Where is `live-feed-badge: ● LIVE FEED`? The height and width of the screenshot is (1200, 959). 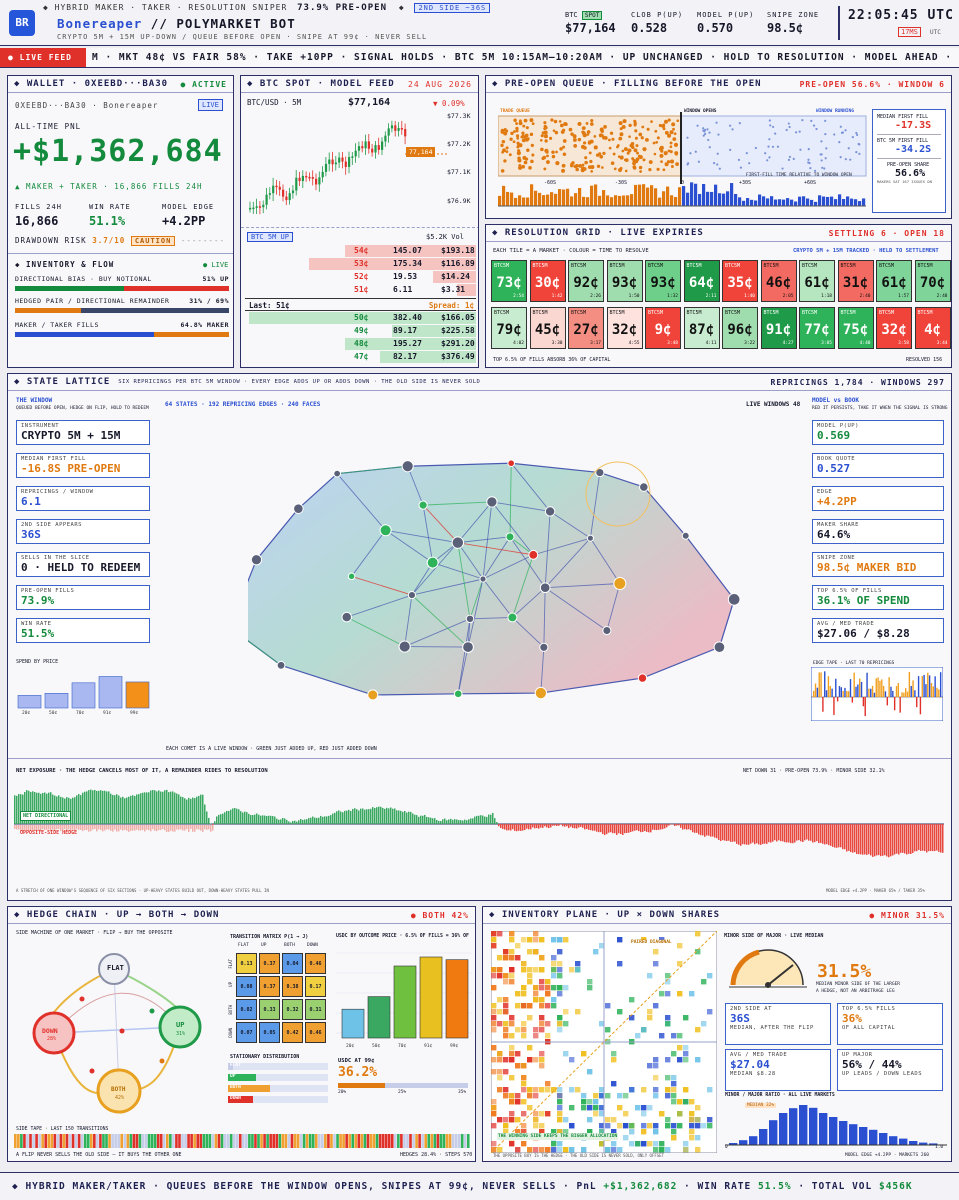
live-feed-badge: ● LIVE FEED is located at coordinates (43, 57).